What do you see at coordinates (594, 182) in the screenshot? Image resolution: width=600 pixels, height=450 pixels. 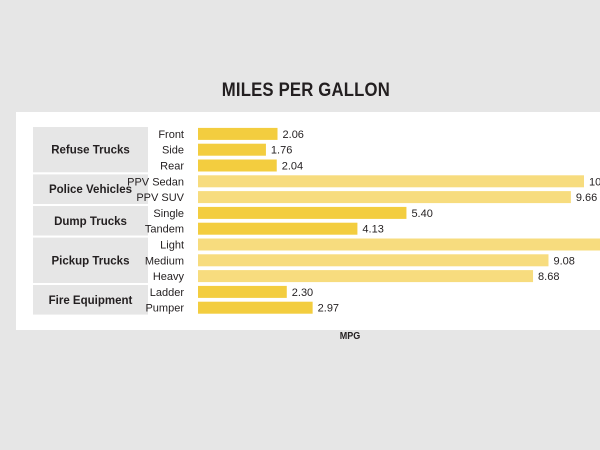 I see `value-label: 10` at bounding box center [594, 182].